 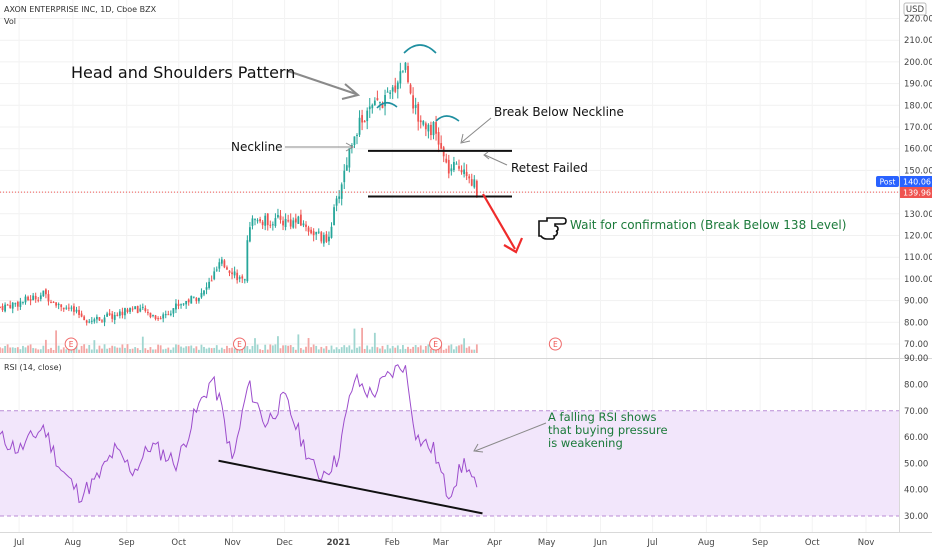 I want to click on break-neckline-annotation: Break Below Neckline, so click(x=559, y=112).